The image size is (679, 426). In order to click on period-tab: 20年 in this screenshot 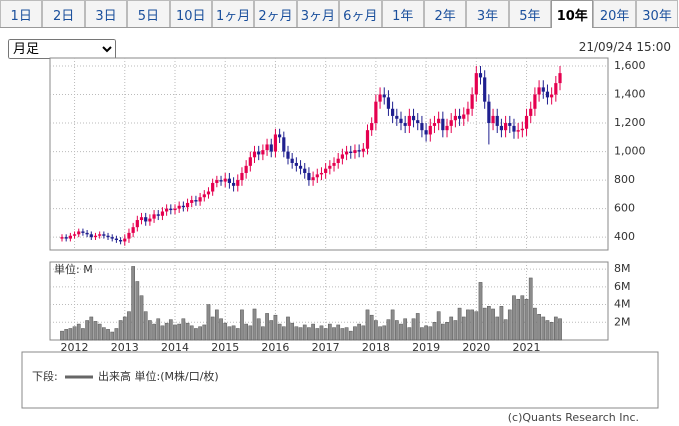, I will do `click(614, 13)`.